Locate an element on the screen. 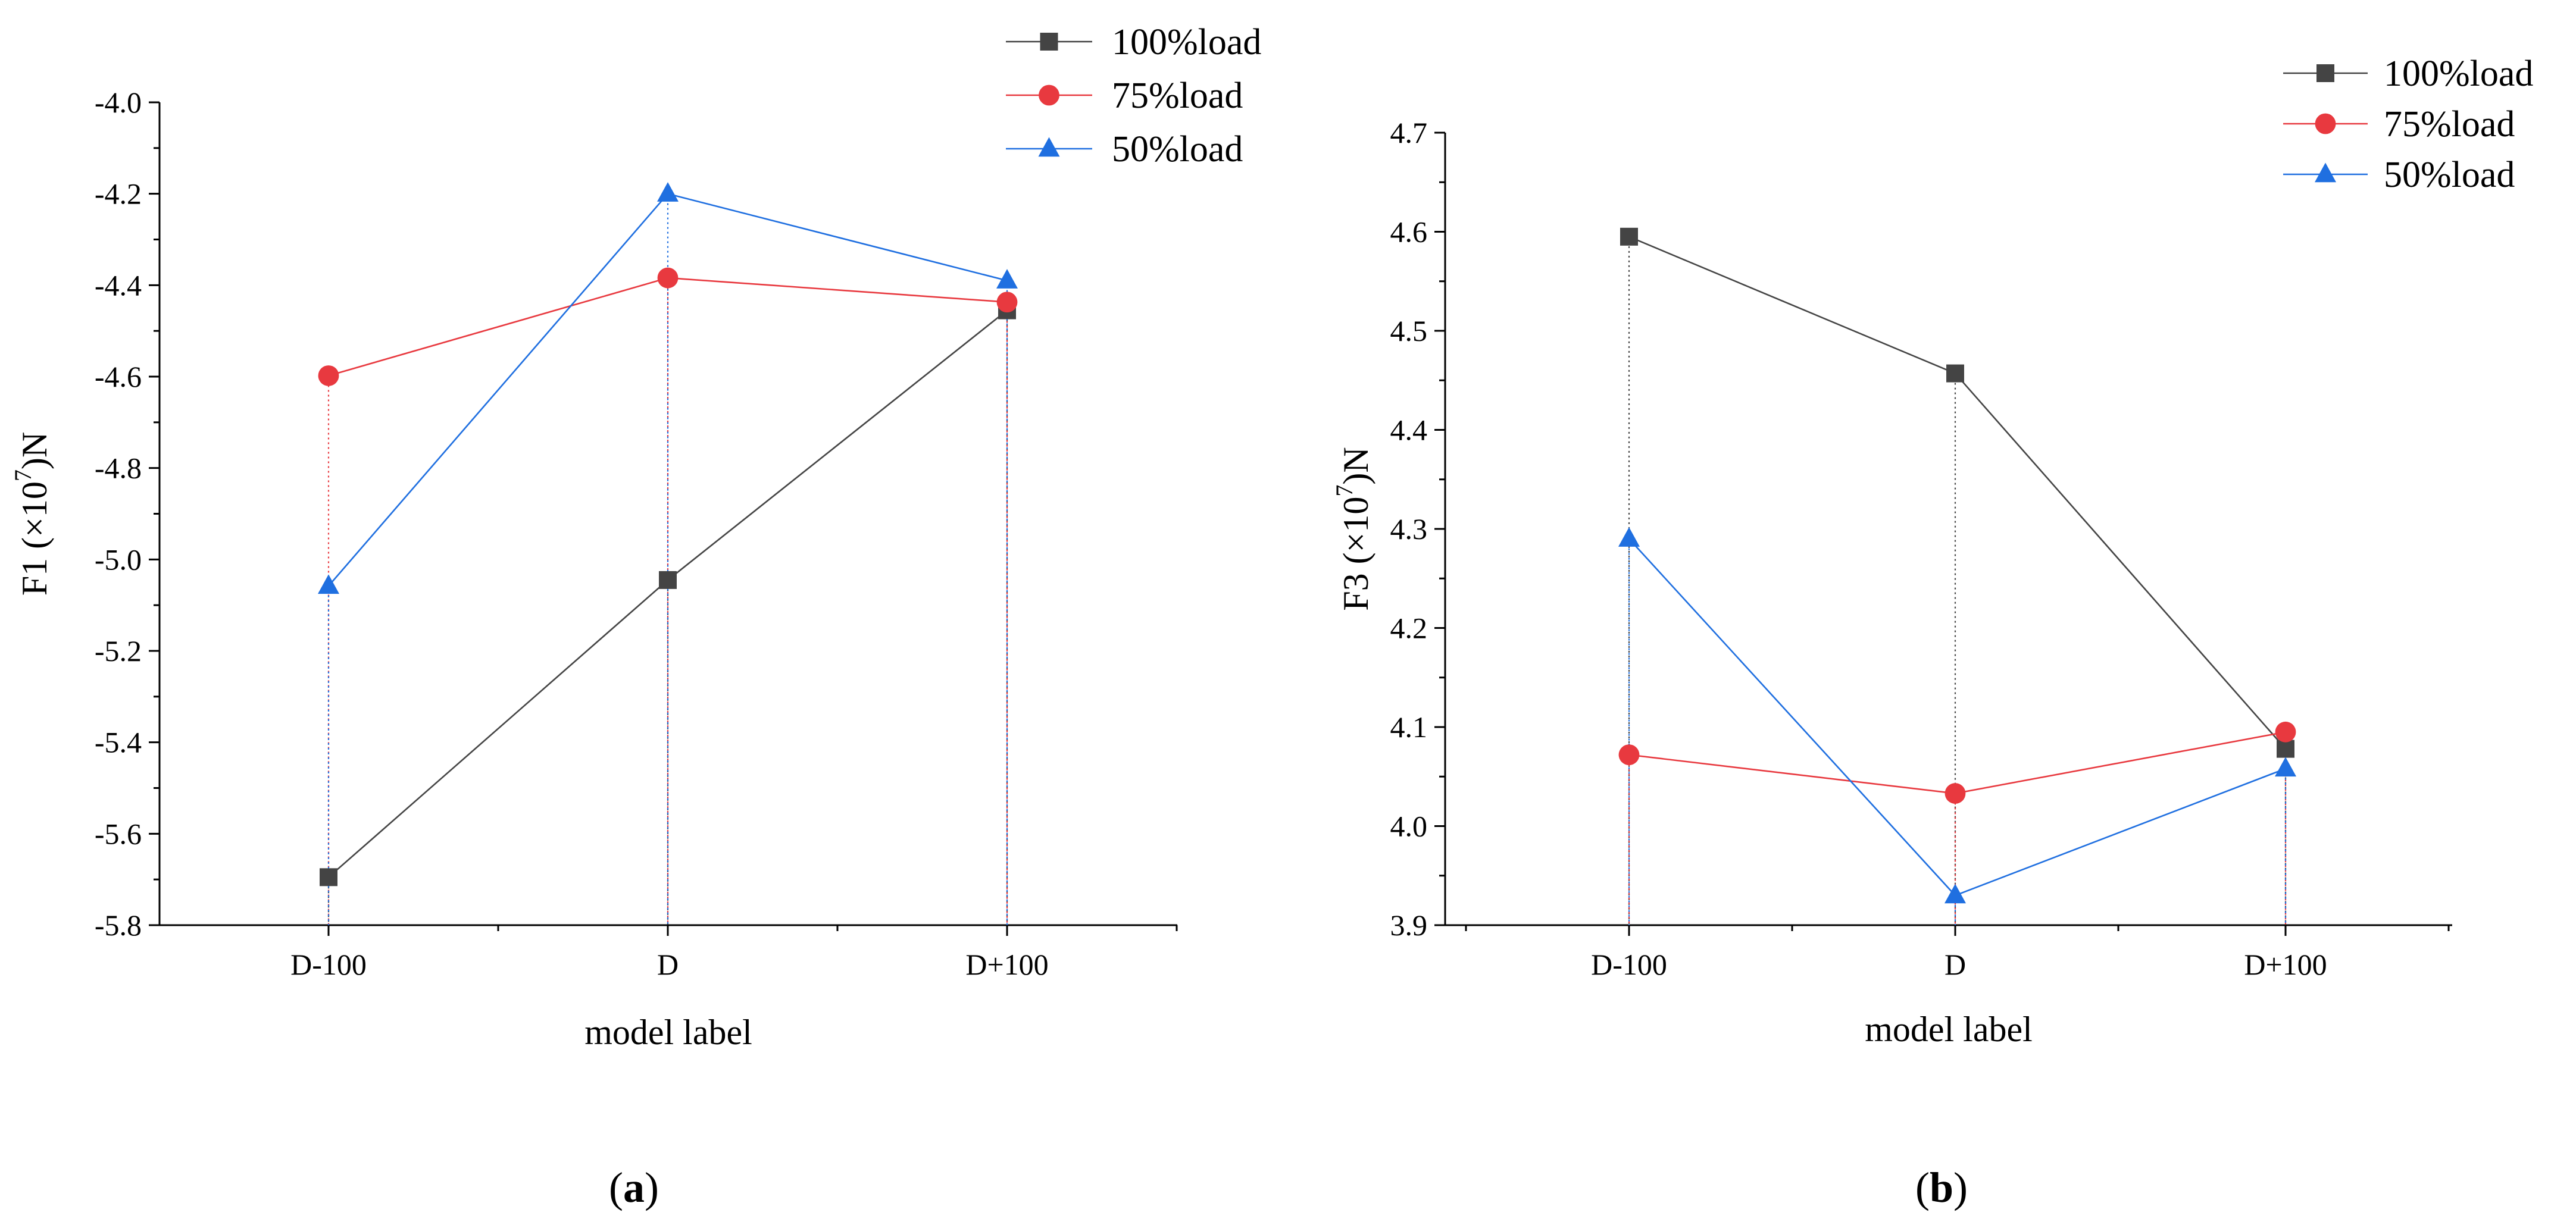 This screenshot has width=2576, height=1228. y-tick-label: -5.8 is located at coordinates (118, 925).